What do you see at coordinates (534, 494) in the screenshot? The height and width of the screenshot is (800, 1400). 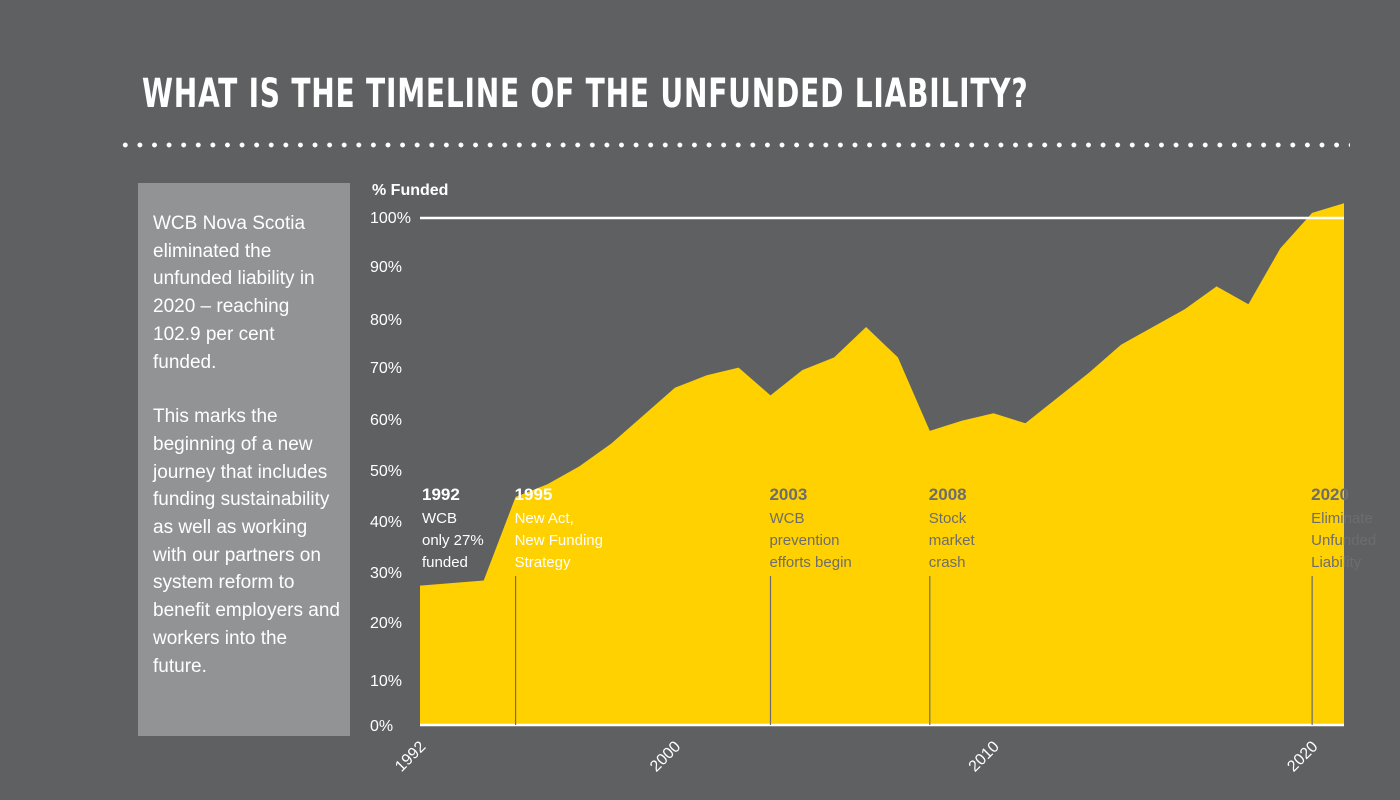 I see `annotation-year: 1995` at bounding box center [534, 494].